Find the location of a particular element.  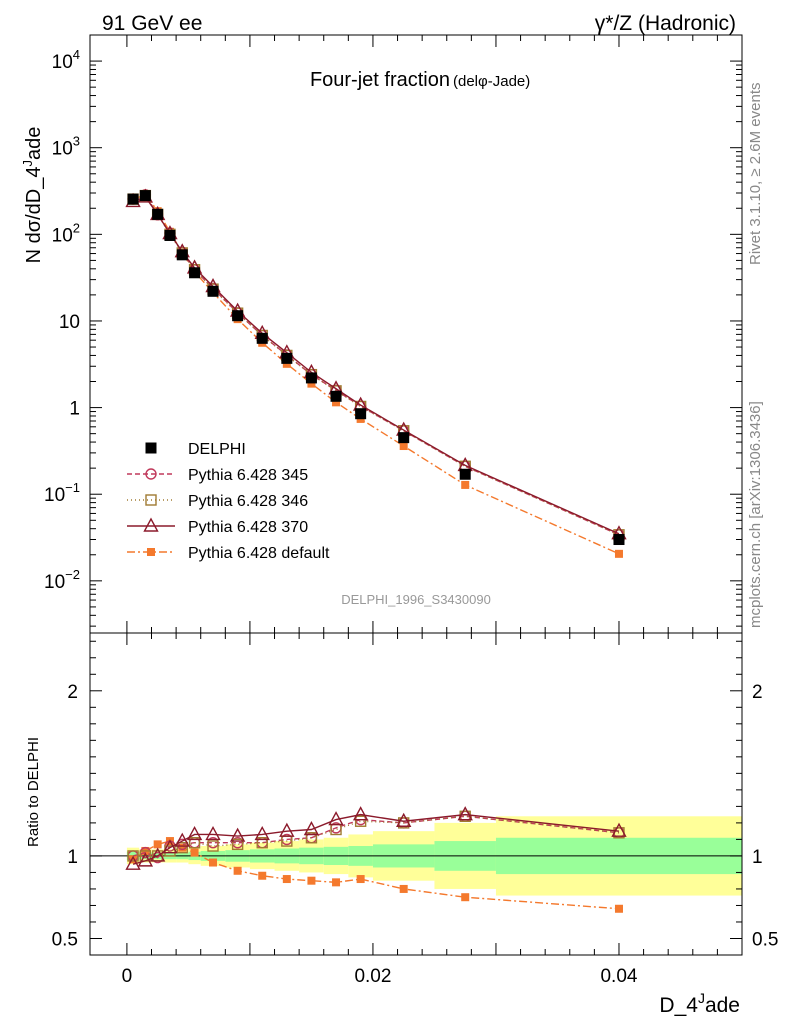

legend-label: Pythia 6.428 346 is located at coordinates (248, 501).